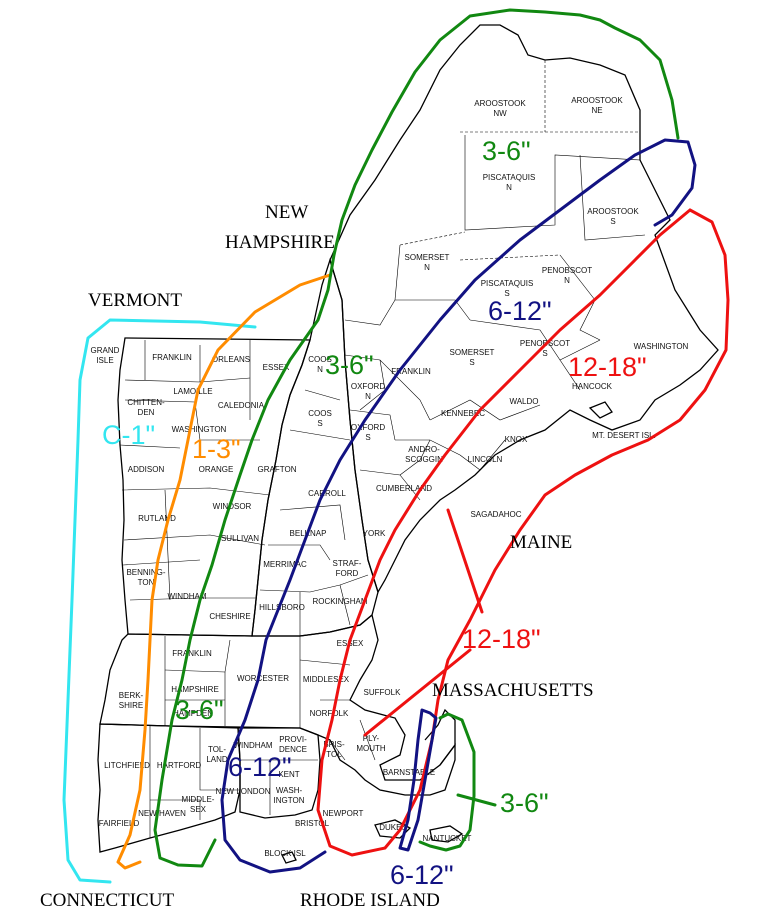 The width and height of the screenshot is (768, 921). What do you see at coordinates (179, 765) in the screenshot?
I see `county-label: HARTFORD` at bounding box center [179, 765].